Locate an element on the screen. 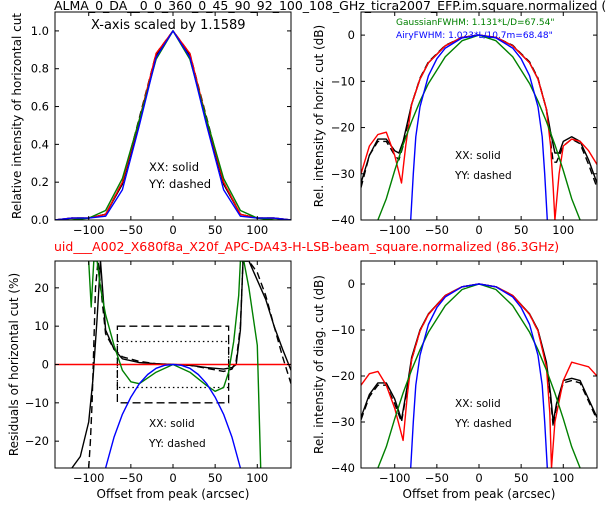  y-tick-label: 0.8 is located at coordinates (40, 69).